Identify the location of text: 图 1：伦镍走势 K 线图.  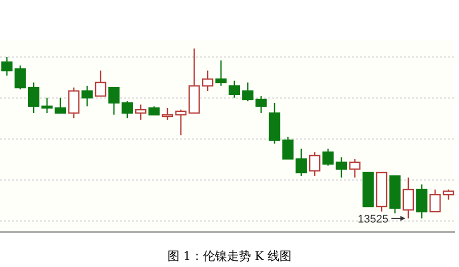
(229, 256).